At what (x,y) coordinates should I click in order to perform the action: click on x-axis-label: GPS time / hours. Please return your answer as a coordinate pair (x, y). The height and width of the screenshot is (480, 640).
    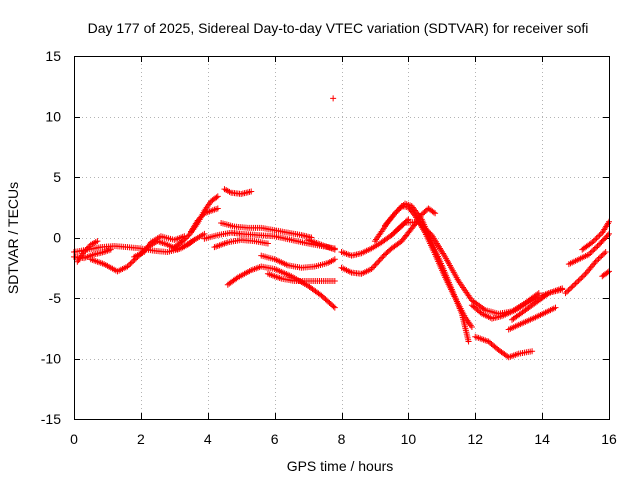
    Looking at the image, I should click on (340, 466).